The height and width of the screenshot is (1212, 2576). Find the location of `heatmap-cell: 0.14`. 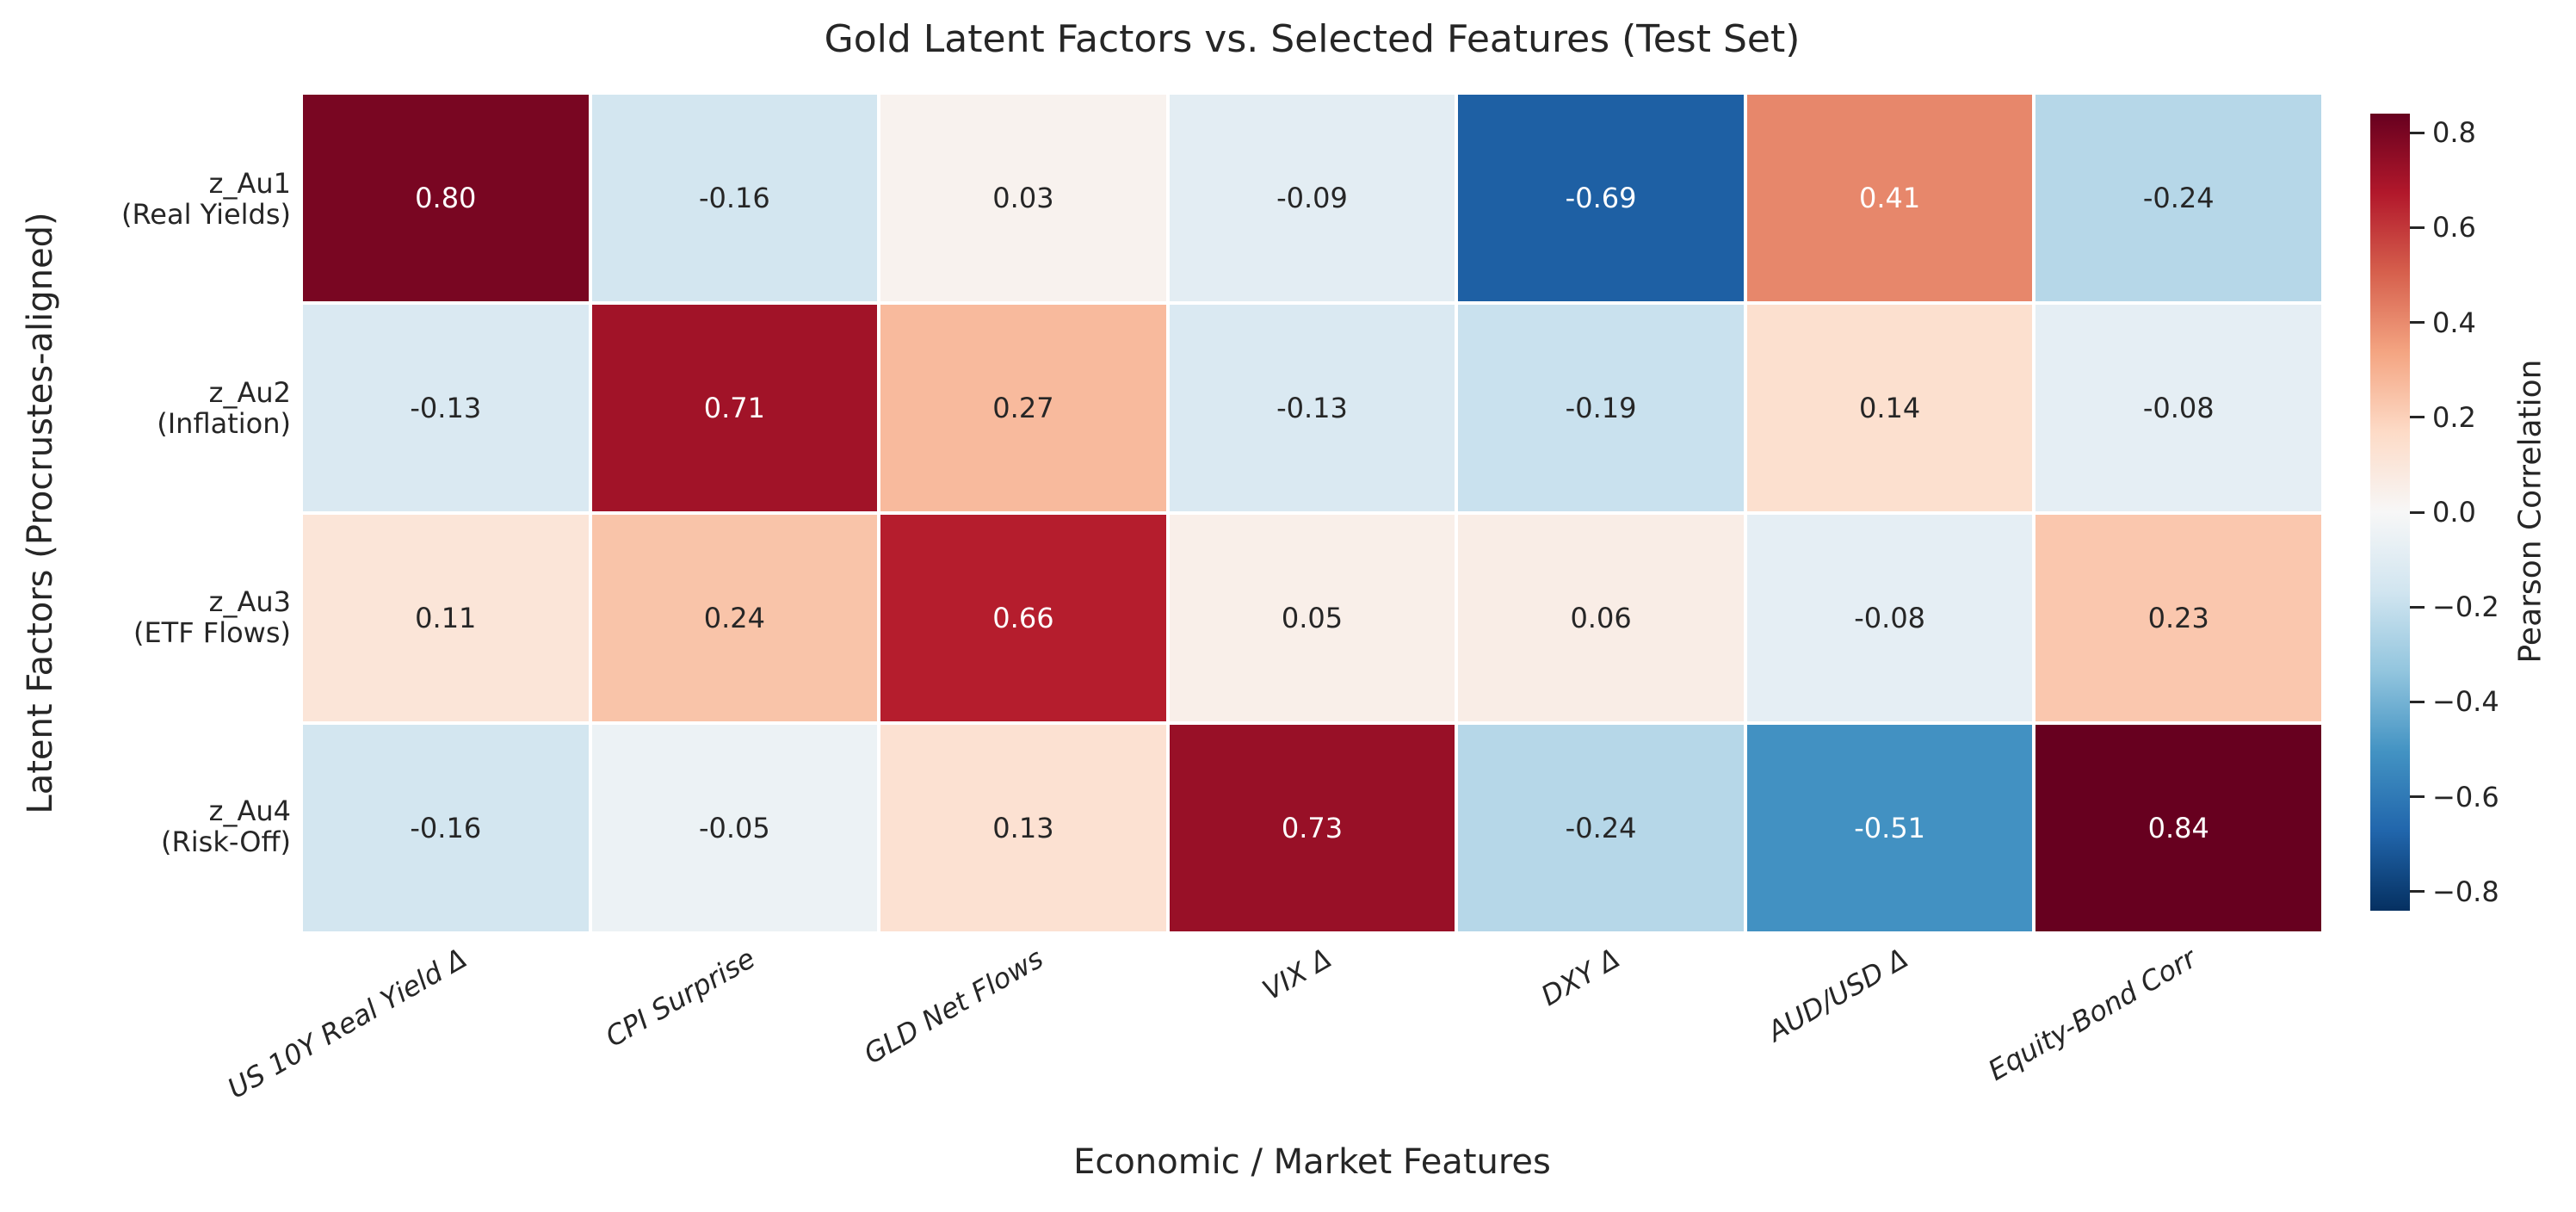

heatmap-cell: 0.14 is located at coordinates (1889, 408).